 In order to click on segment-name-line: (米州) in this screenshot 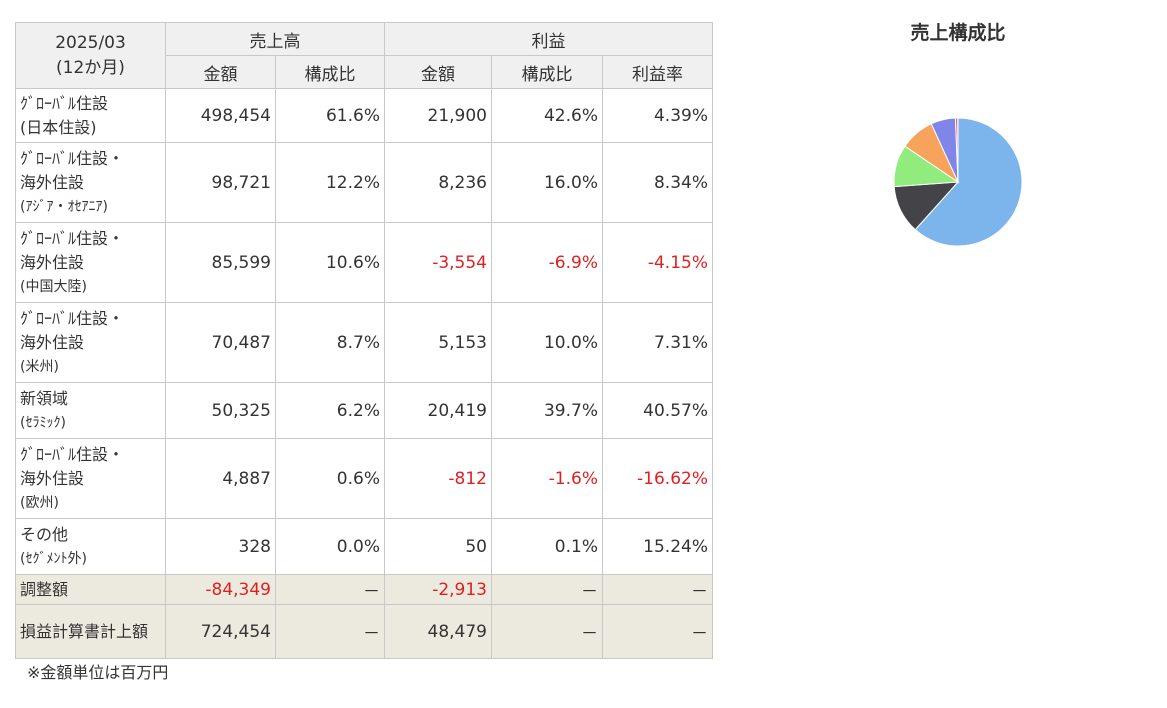, I will do `click(39, 366)`.